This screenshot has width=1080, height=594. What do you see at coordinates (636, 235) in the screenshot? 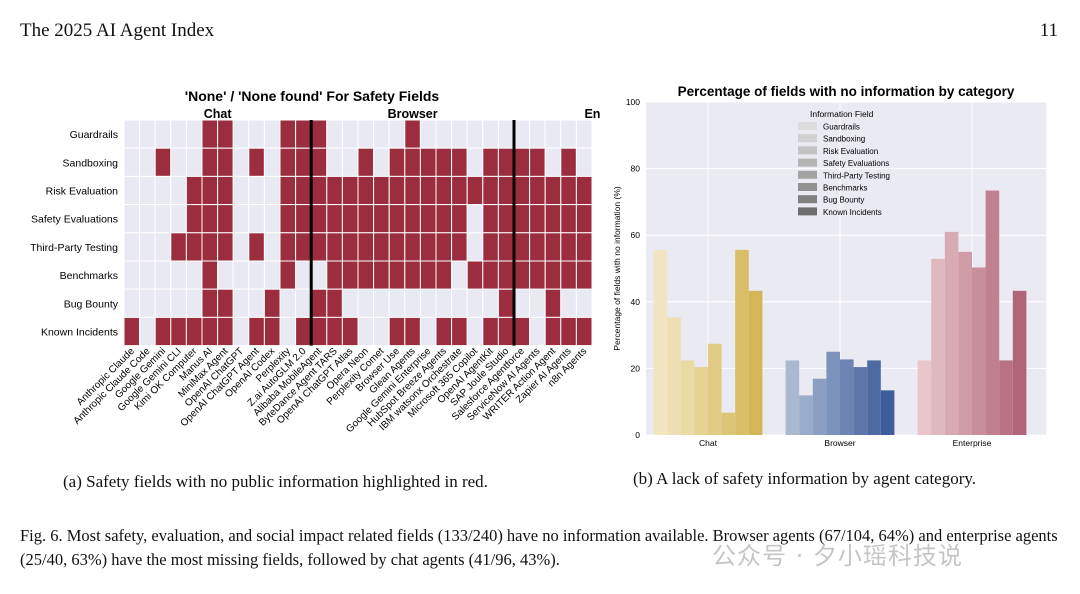
I see `y-tick-label: 60` at bounding box center [636, 235].